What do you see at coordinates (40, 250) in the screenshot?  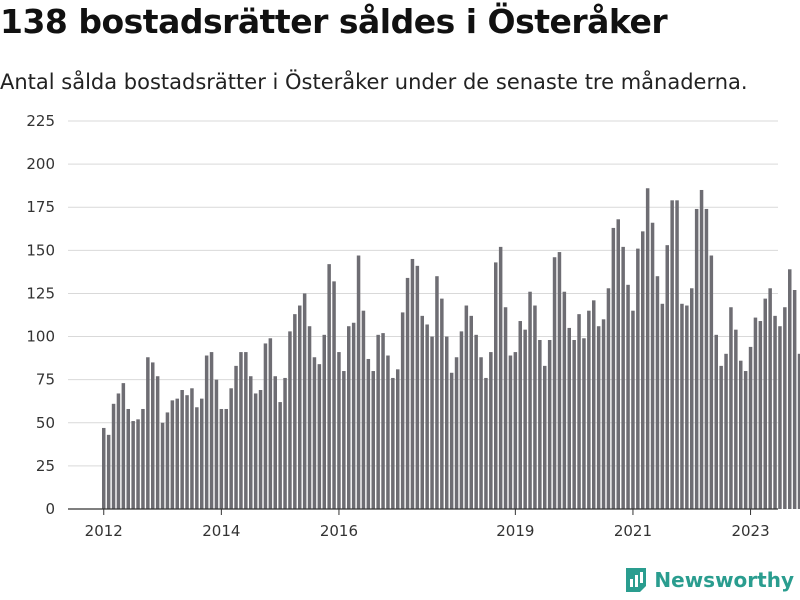 I see `y-tick-label: 150` at bounding box center [40, 250].